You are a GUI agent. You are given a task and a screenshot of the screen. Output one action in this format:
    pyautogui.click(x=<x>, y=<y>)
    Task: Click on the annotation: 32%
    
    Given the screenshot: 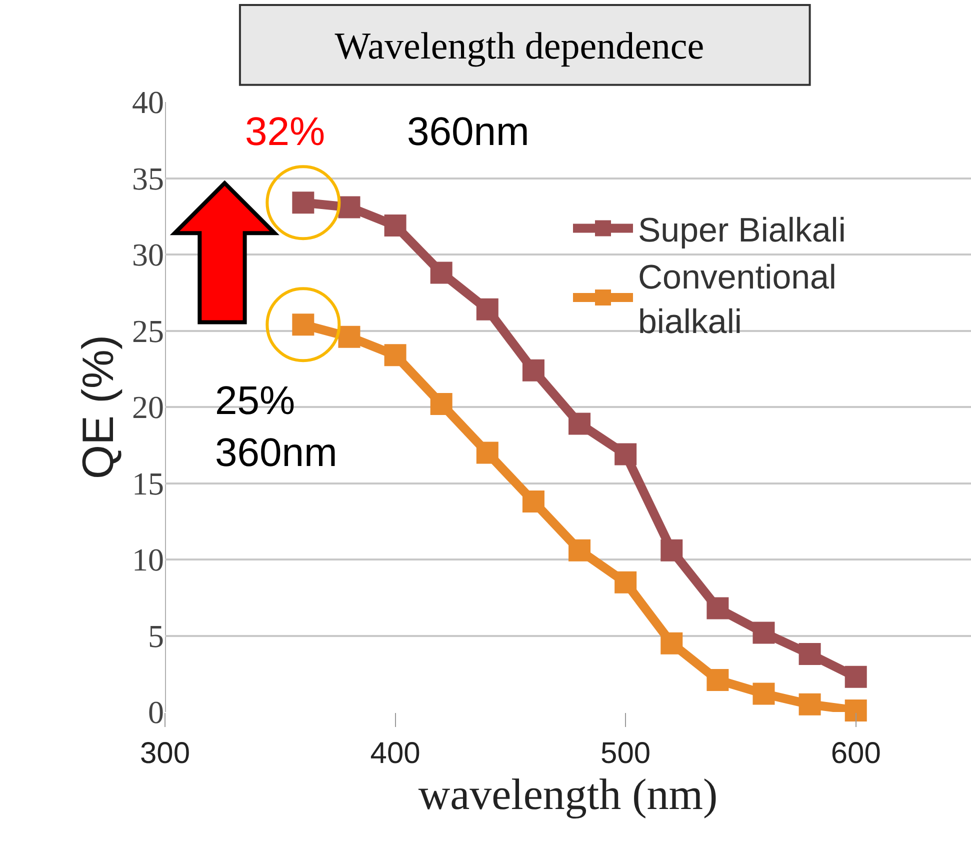 What is the action you would take?
    pyautogui.click(x=285, y=132)
    